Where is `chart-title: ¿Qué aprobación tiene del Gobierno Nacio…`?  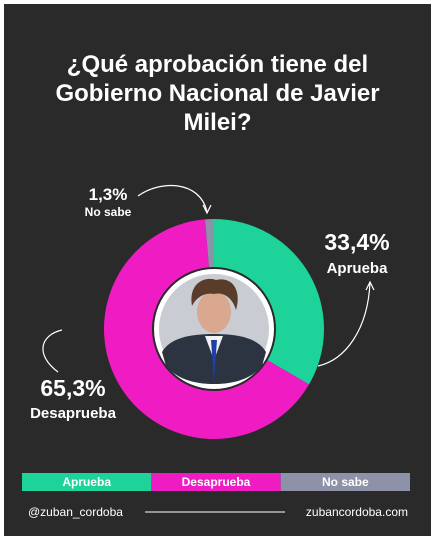 chart-title: ¿Qué aprobación tiene del Gobierno Nacio… is located at coordinates (217, 93).